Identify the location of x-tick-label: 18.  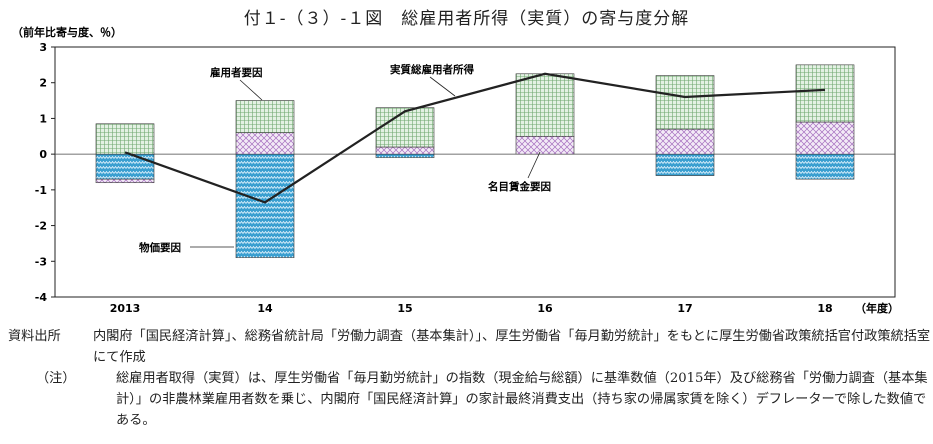
(824, 308).